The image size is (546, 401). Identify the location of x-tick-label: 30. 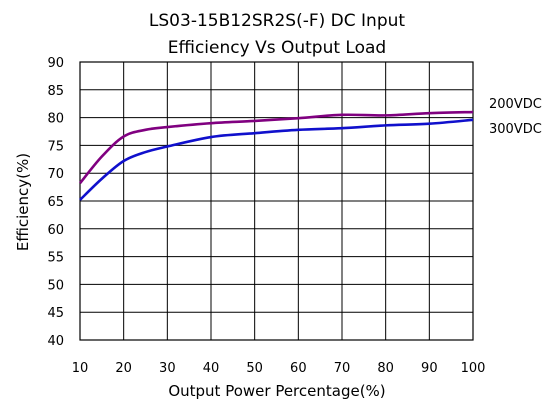
(167, 368).